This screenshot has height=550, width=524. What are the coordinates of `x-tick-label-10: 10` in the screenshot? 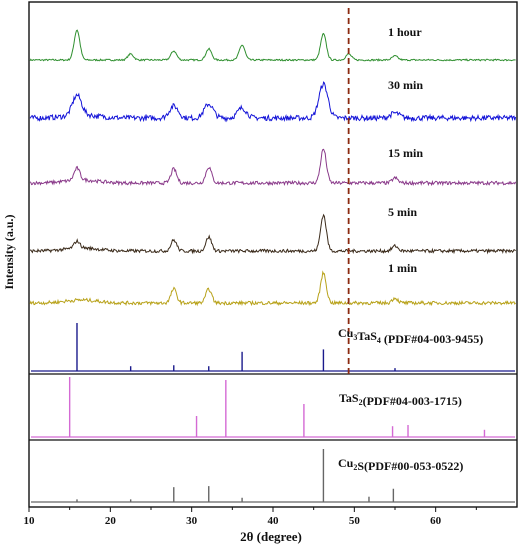 It's located at (30, 521).